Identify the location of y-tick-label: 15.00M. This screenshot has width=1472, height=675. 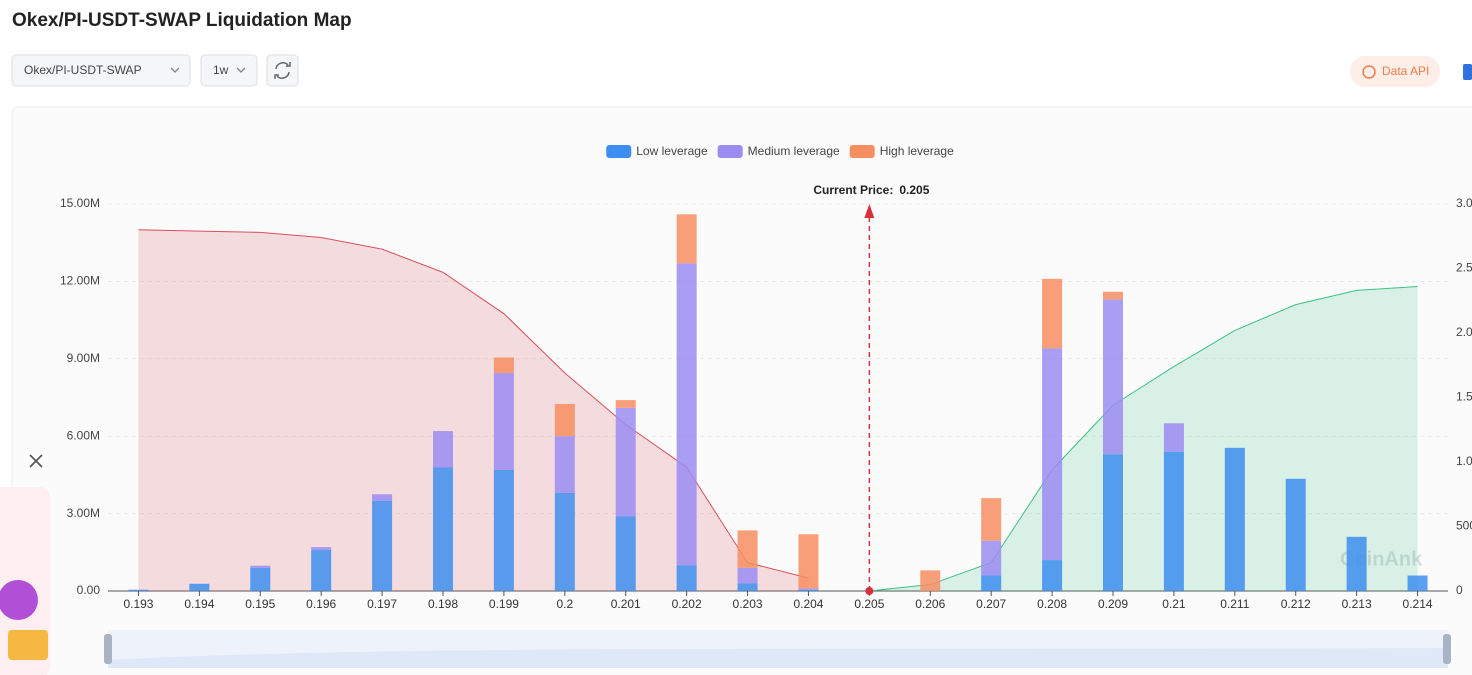
(80, 203).